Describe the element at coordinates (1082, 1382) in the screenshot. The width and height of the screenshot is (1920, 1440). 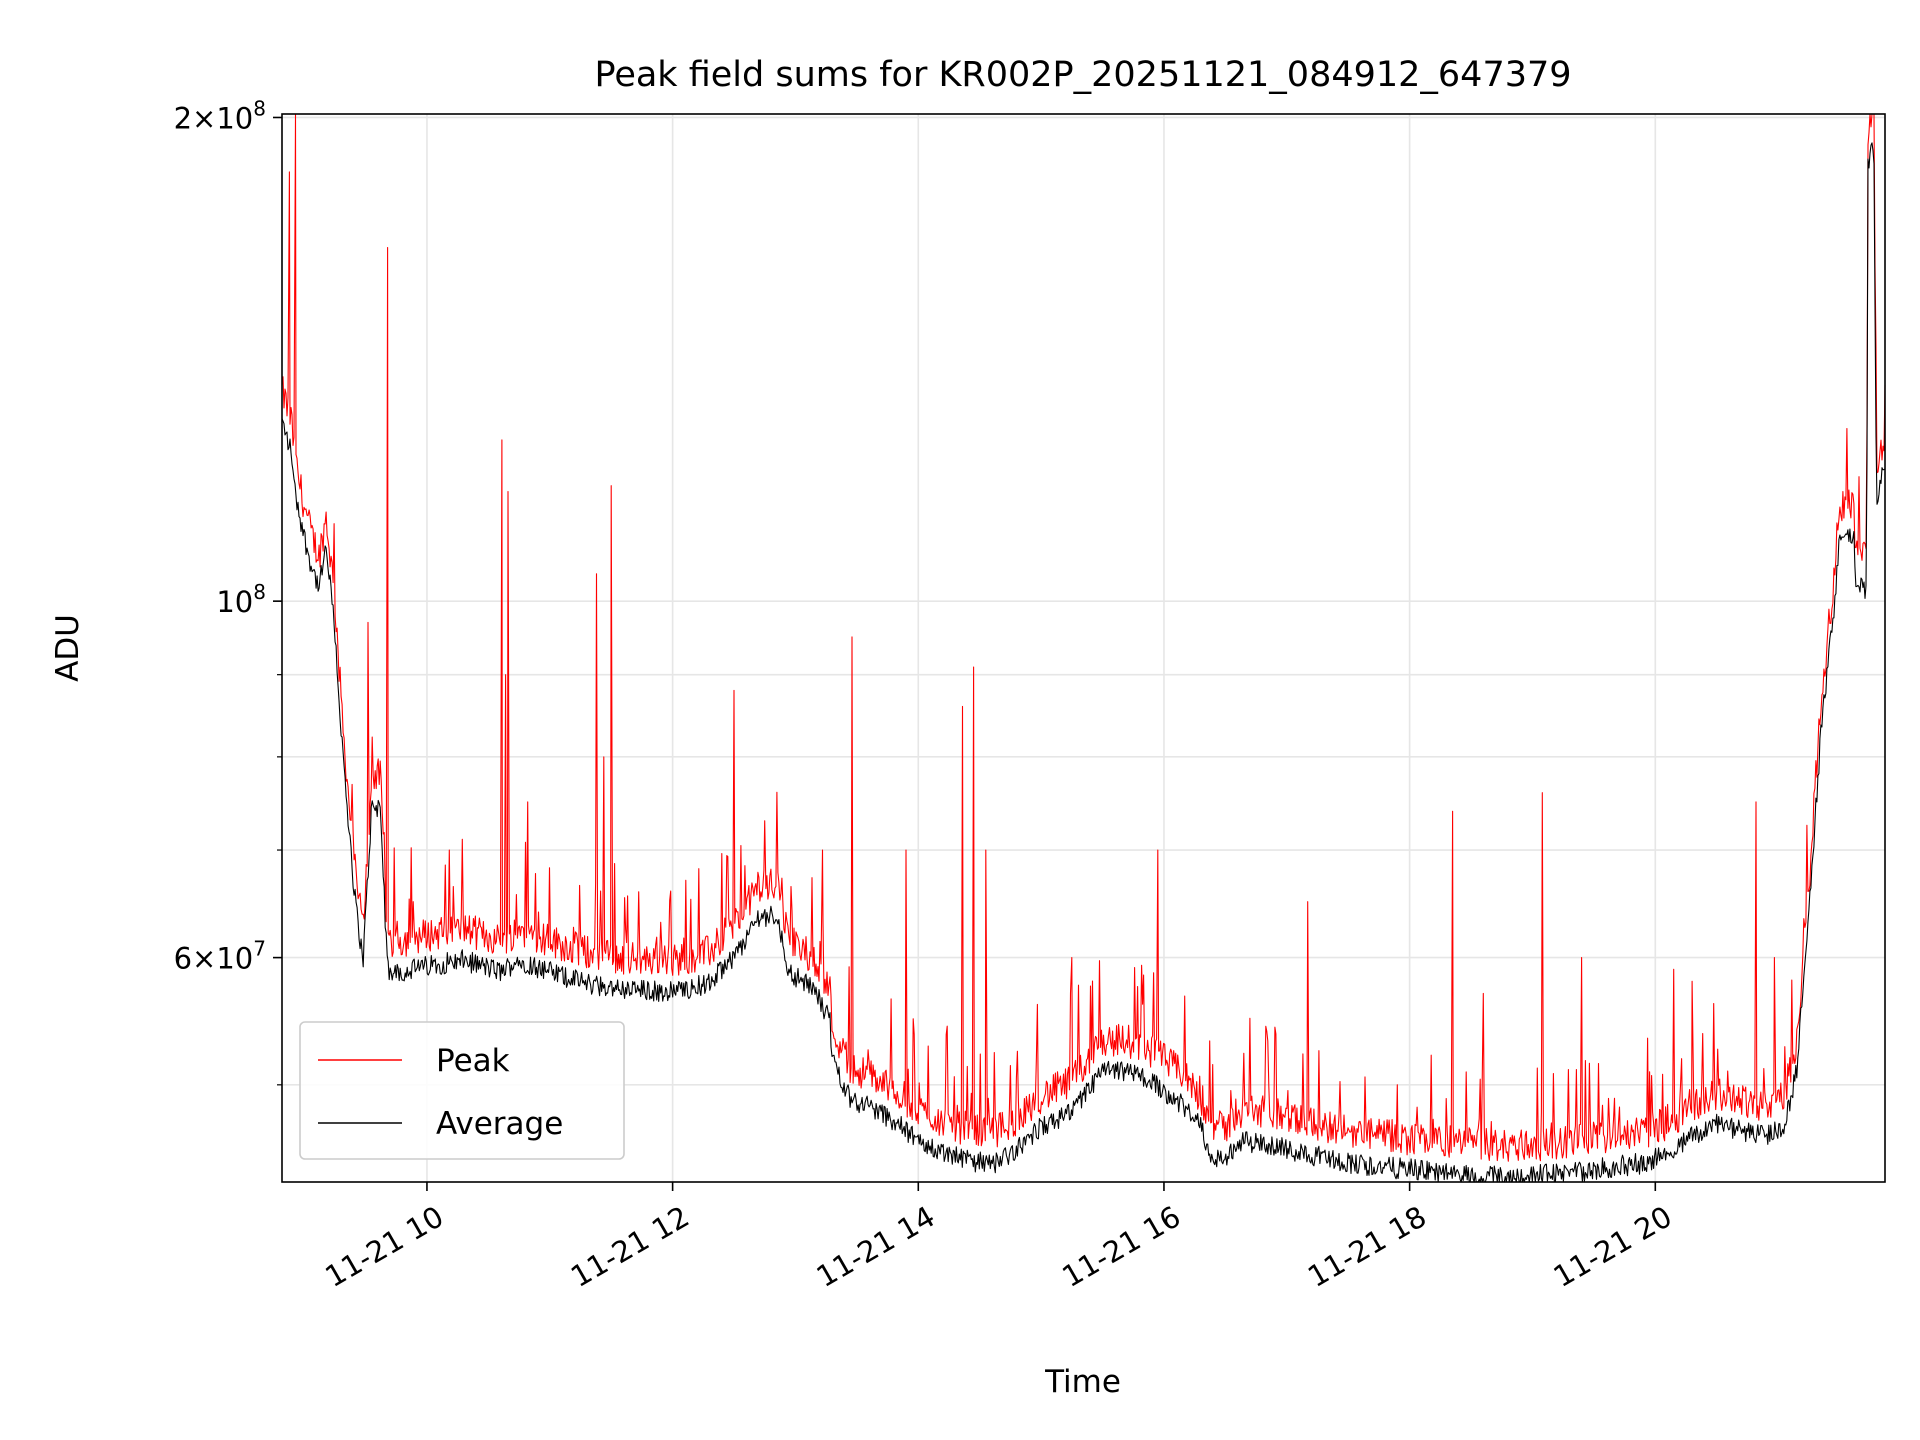
I see `x-axis-label: Time` at that location.